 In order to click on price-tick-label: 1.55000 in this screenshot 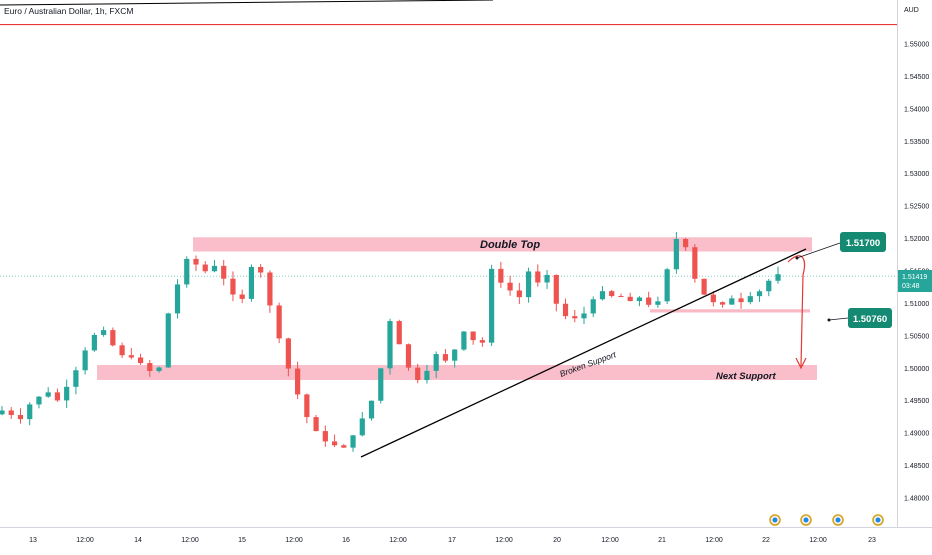, I will do `click(916, 45)`.